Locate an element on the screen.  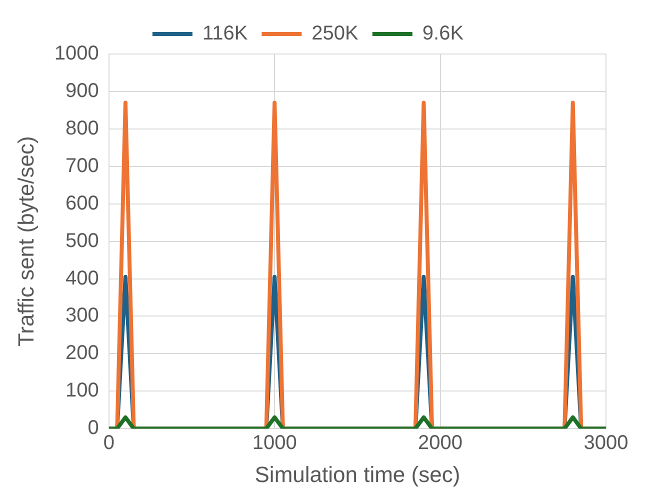
y-tick-label: 800 is located at coordinates (82, 128).